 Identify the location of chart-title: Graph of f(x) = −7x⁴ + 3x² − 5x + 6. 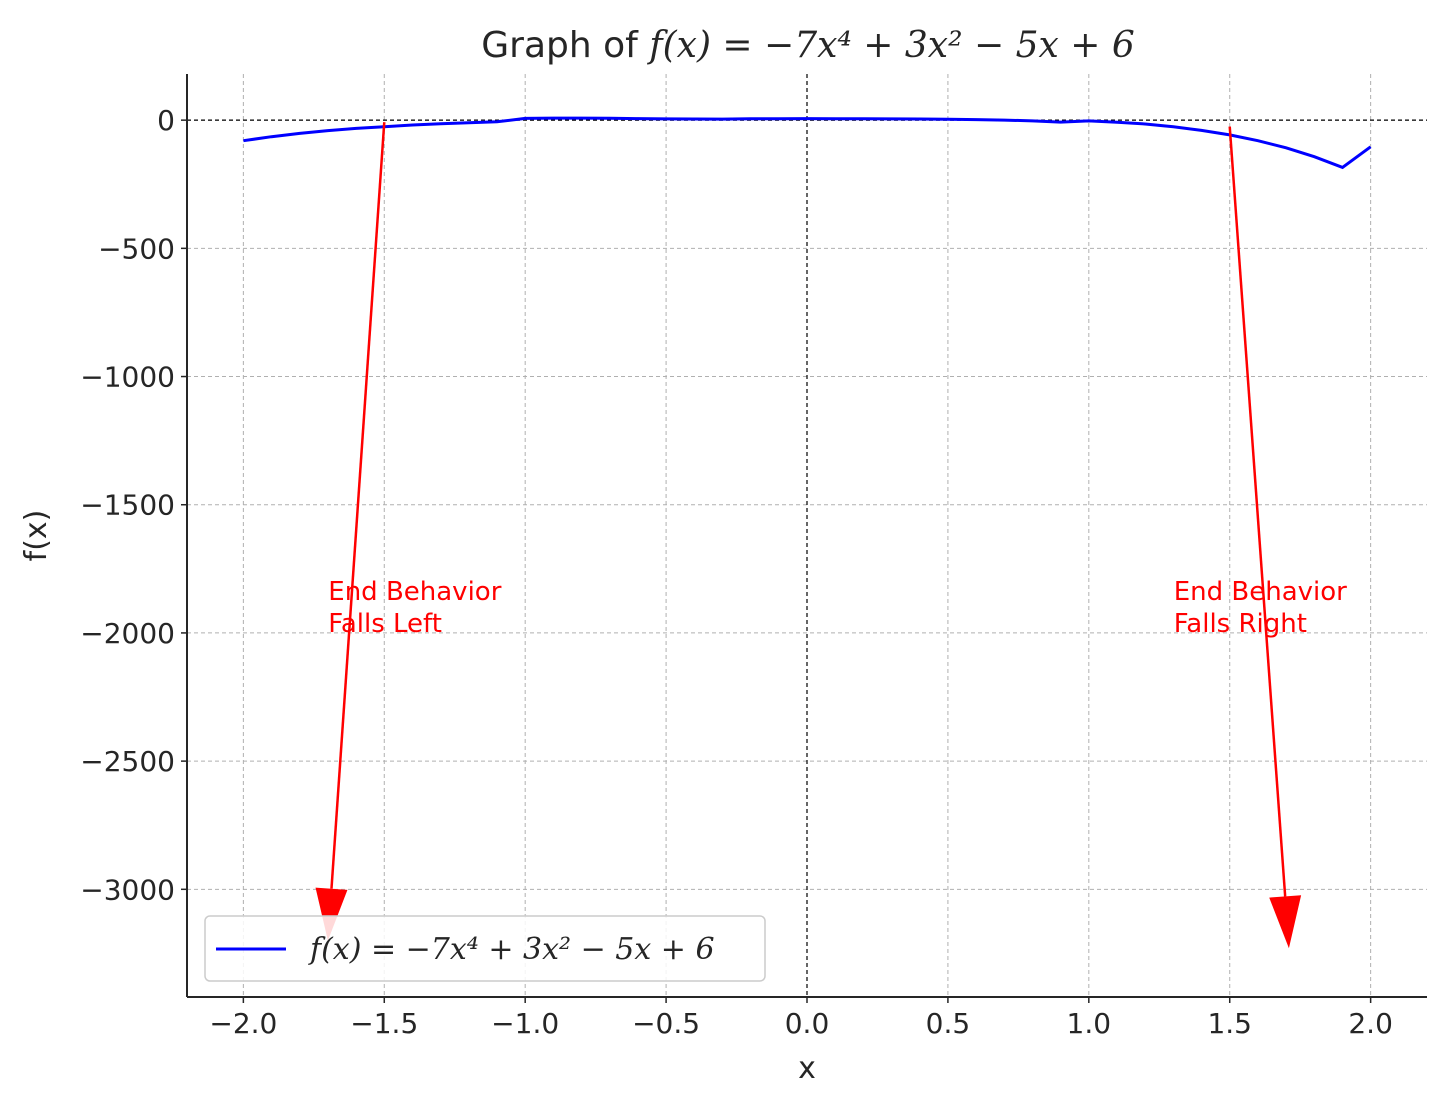
(808, 45).